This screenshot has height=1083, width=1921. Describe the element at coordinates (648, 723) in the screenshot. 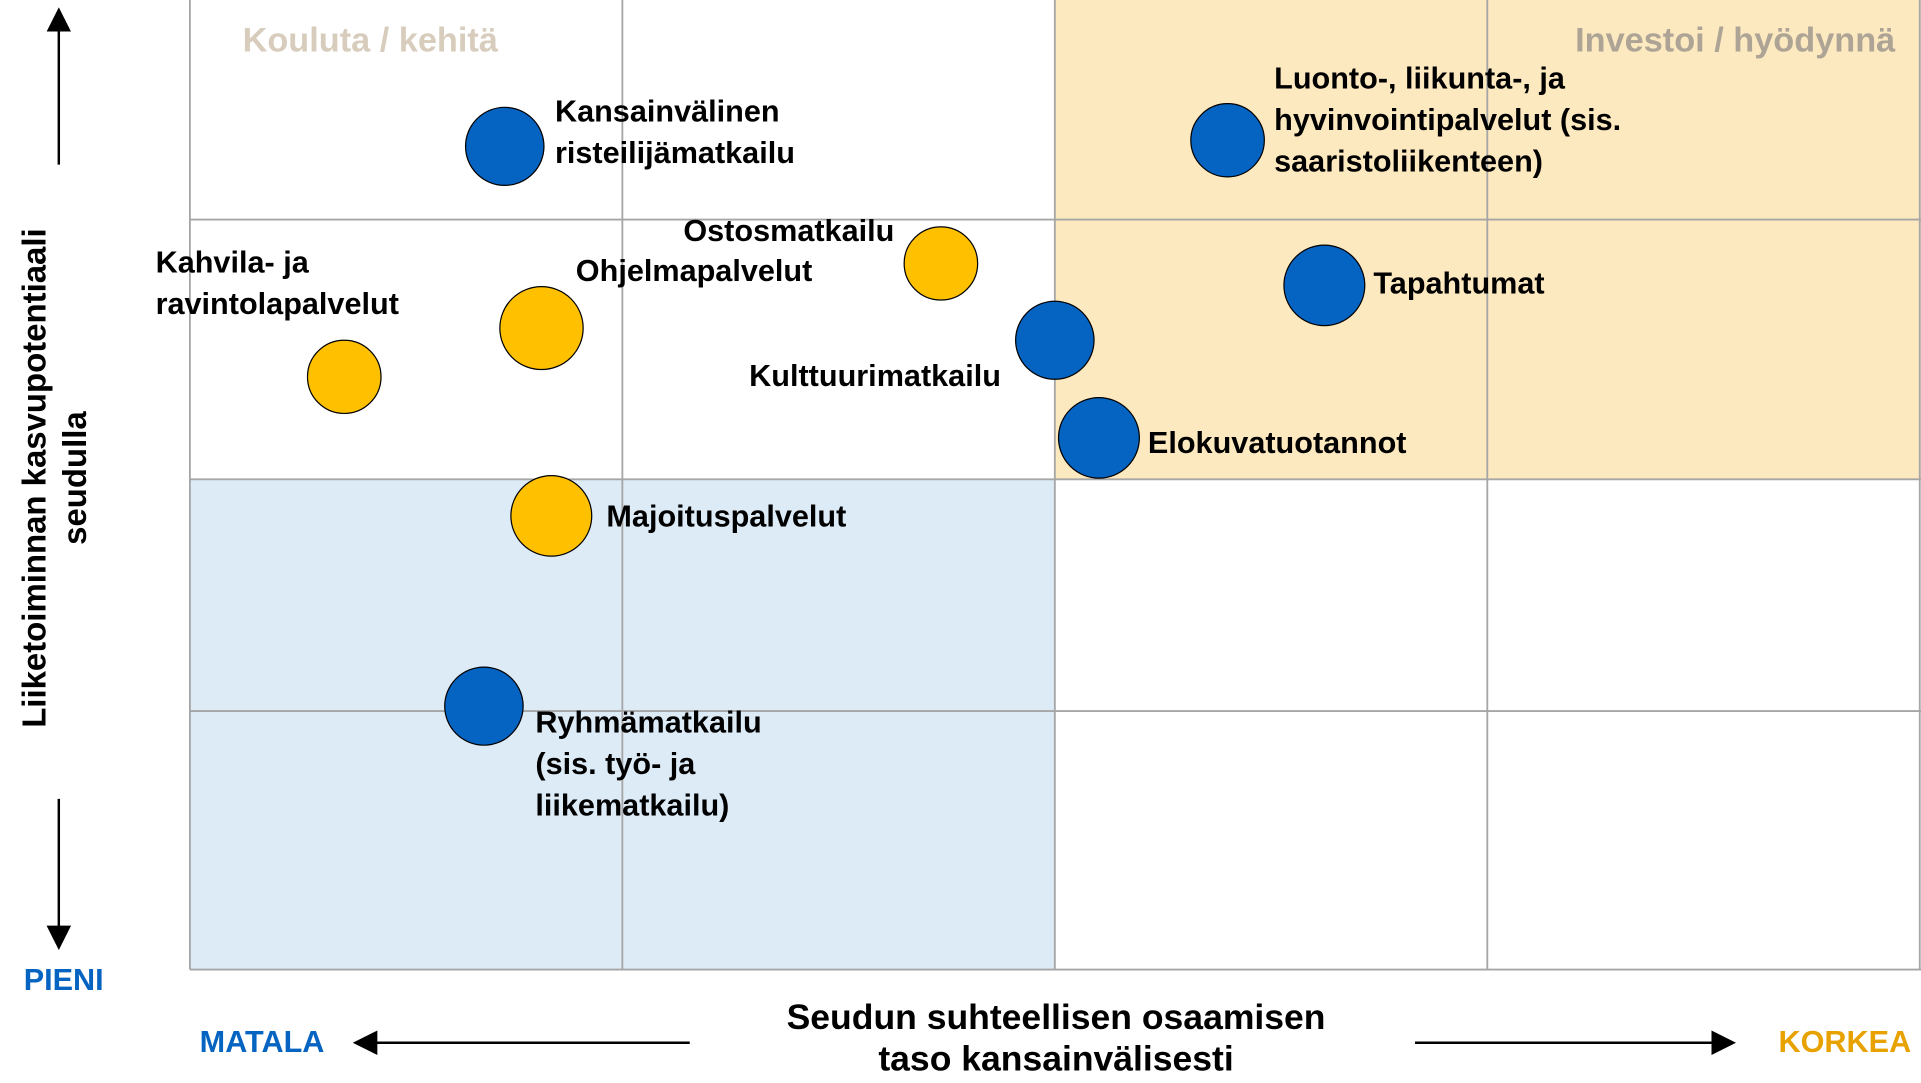

I see `node-label: Ryhmämatkailu` at that location.